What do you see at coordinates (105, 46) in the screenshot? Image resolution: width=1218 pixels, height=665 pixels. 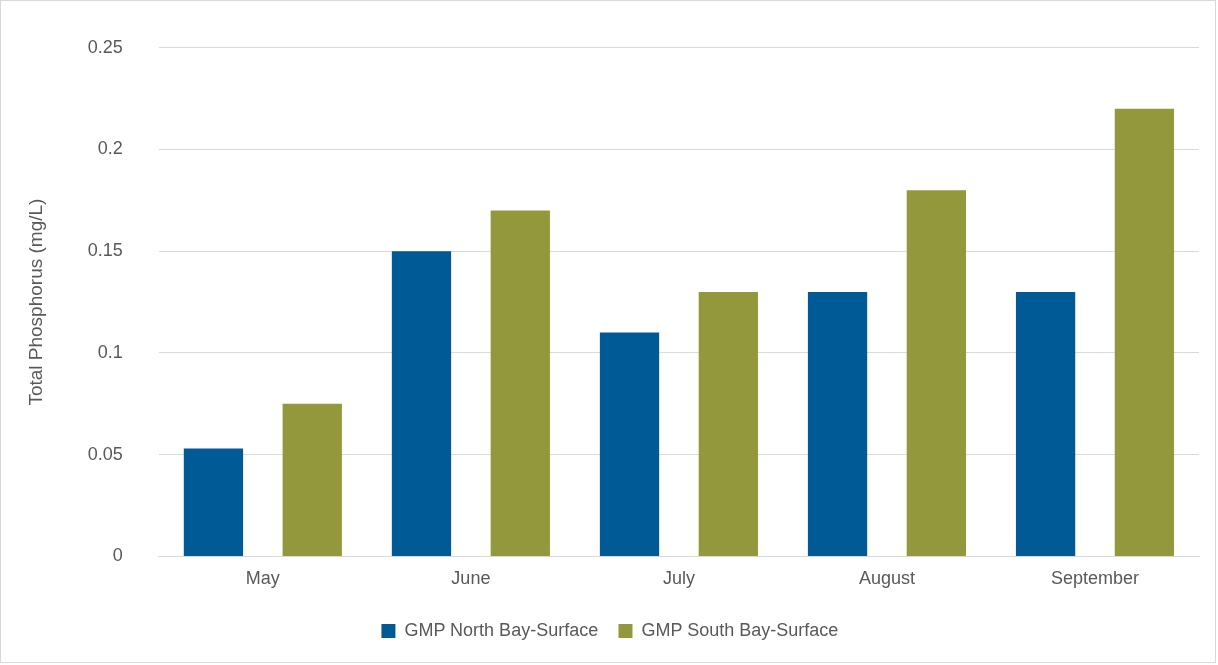 I see `y-tick-label: 0.25` at bounding box center [105, 46].